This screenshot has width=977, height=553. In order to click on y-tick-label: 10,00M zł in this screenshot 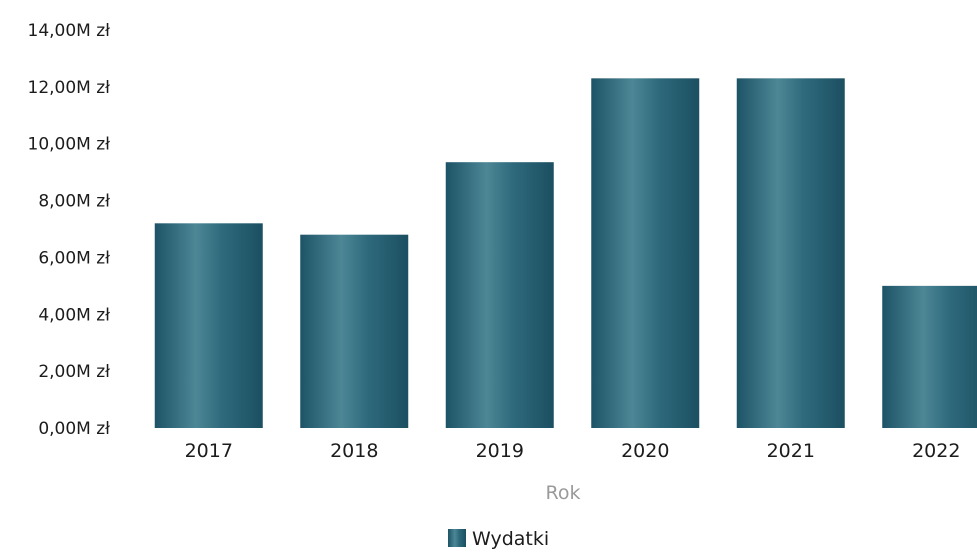, I will do `click(69, 145)`.